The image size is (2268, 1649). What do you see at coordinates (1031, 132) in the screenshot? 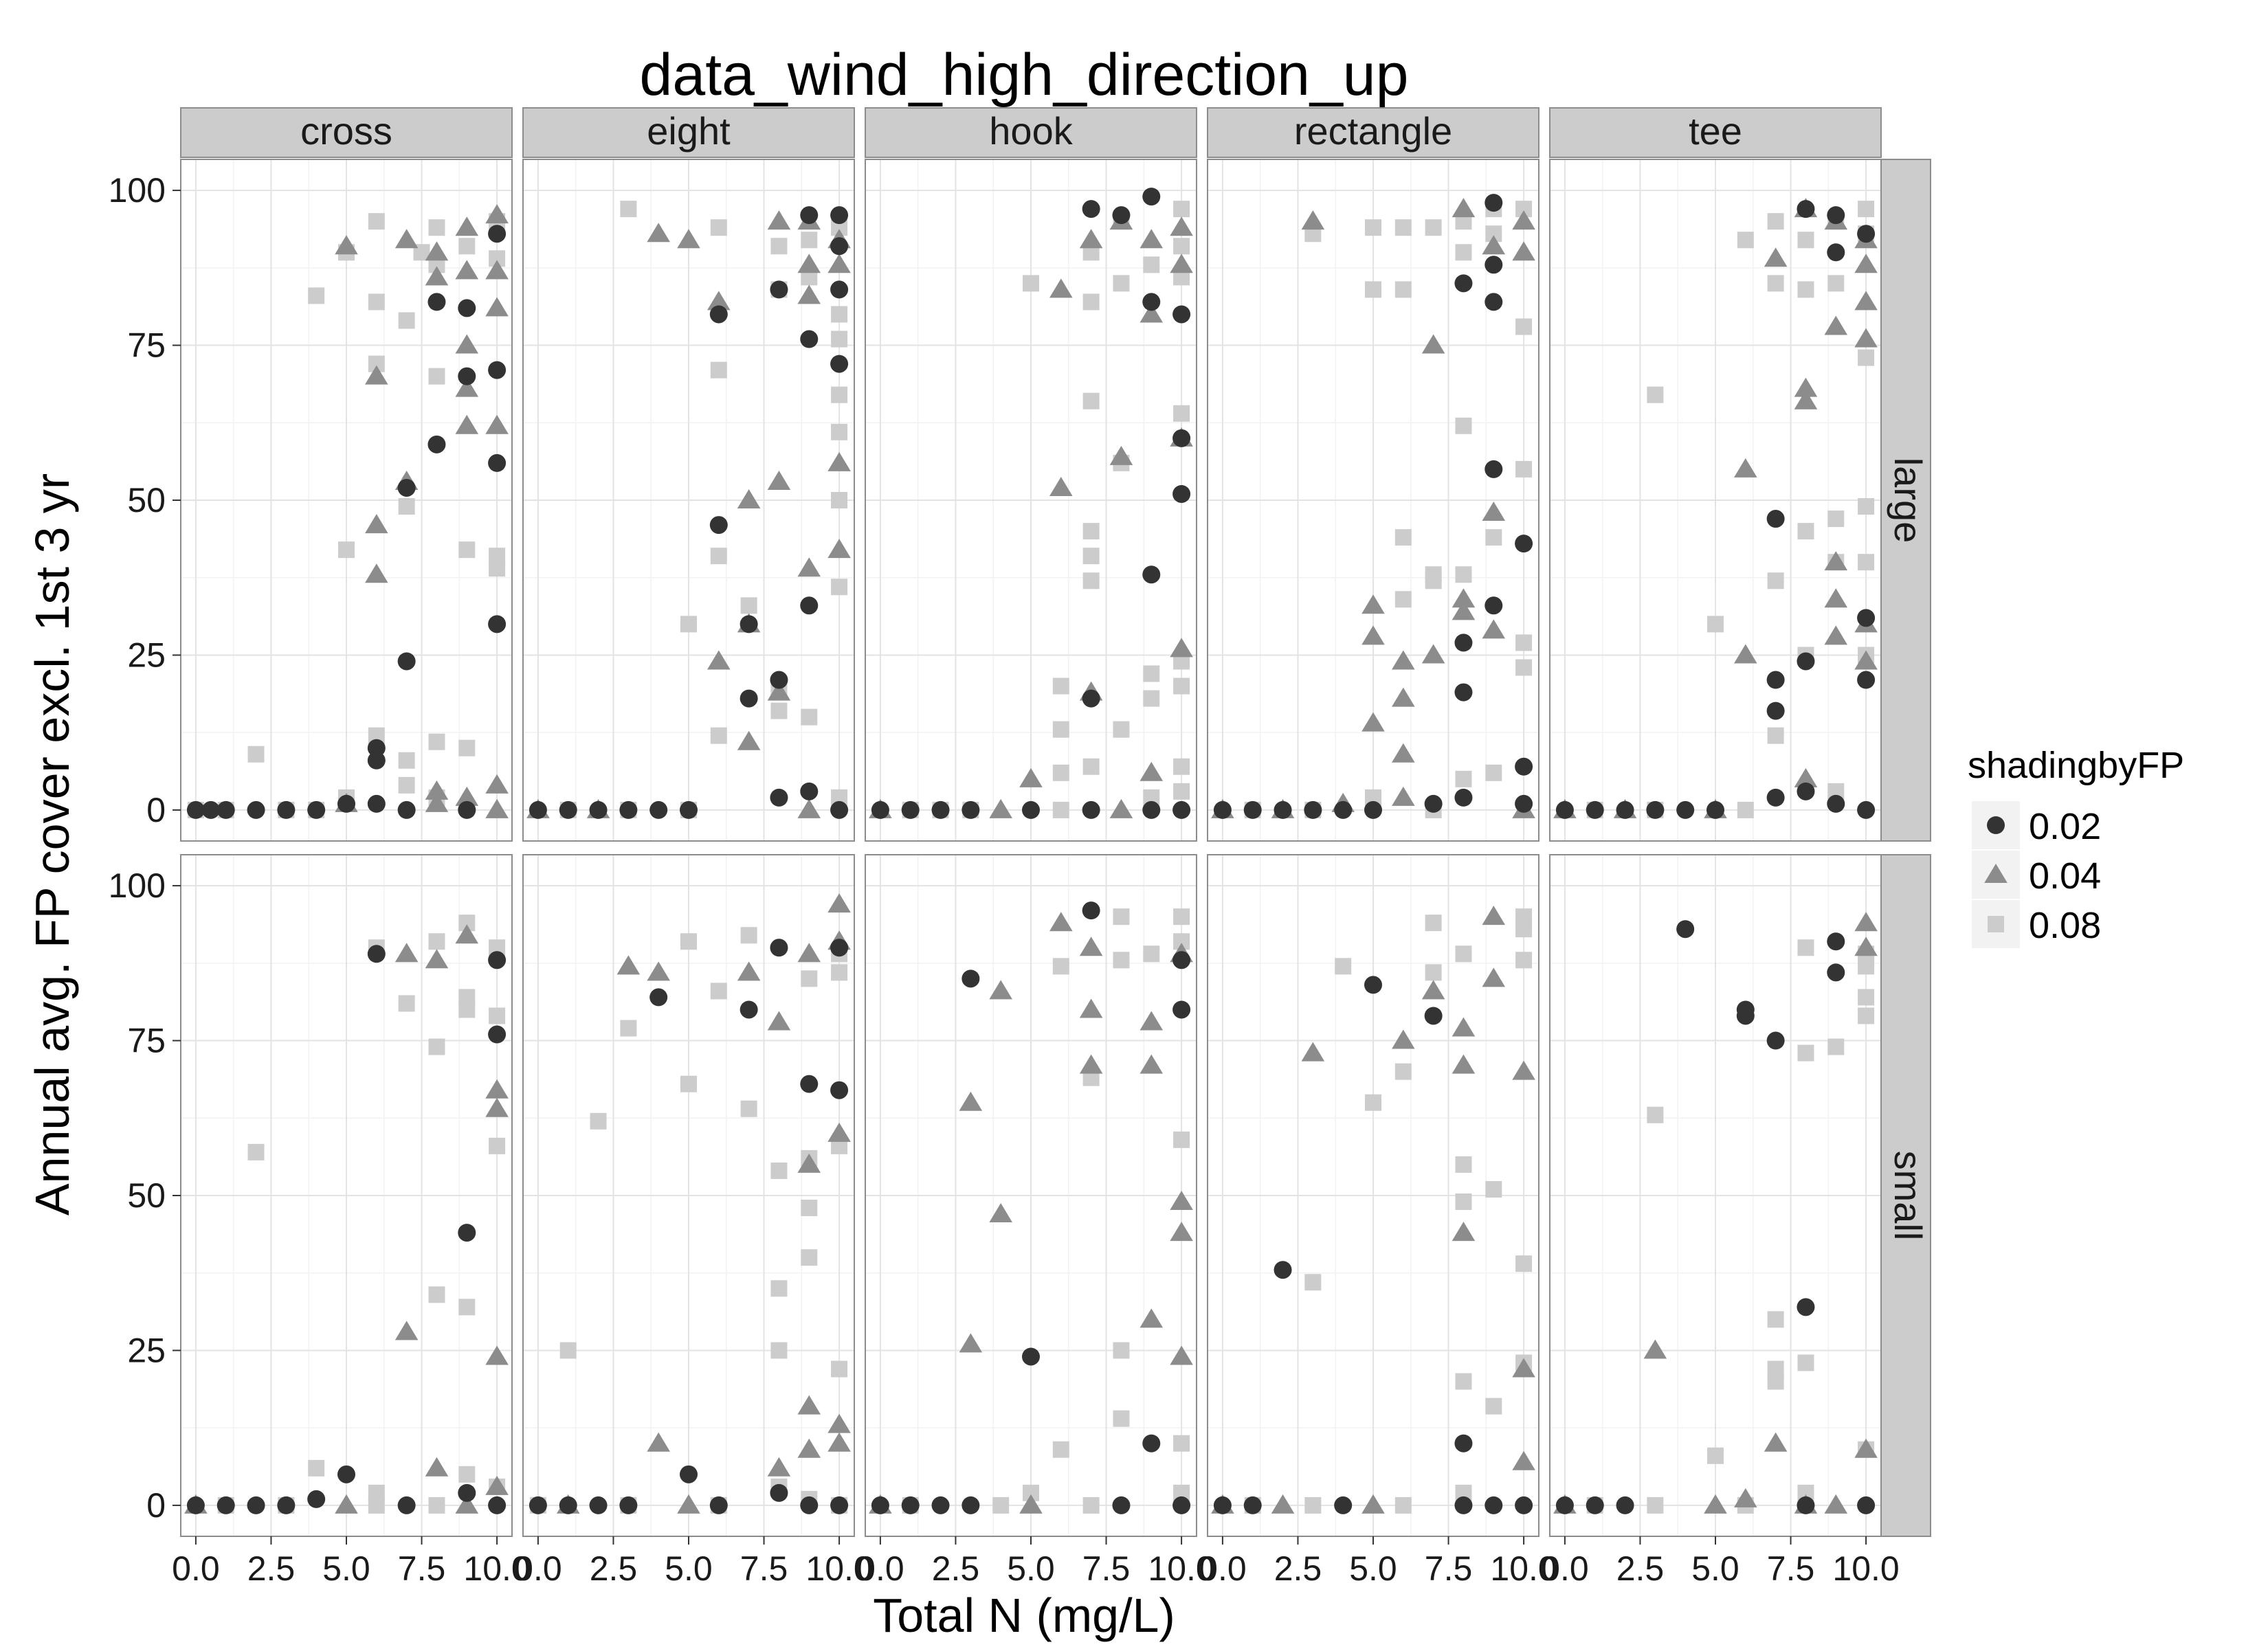
I see `strip-hook` at bounding box center [1031, 132].